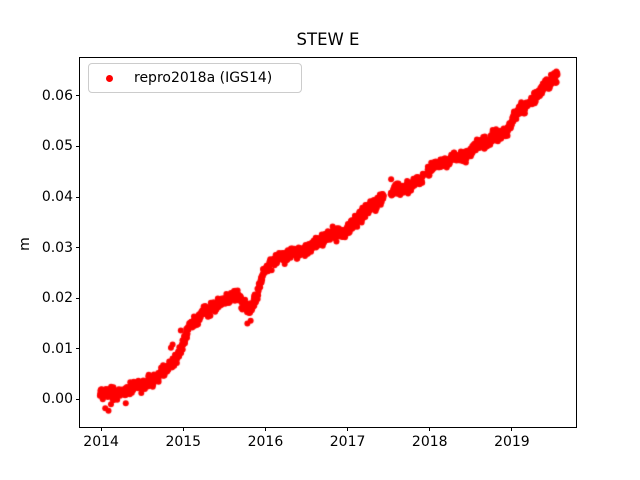  Describe the element at coordinates (57, 197) in the screenshot. I see `y-tick-label: 0.04` at that location.